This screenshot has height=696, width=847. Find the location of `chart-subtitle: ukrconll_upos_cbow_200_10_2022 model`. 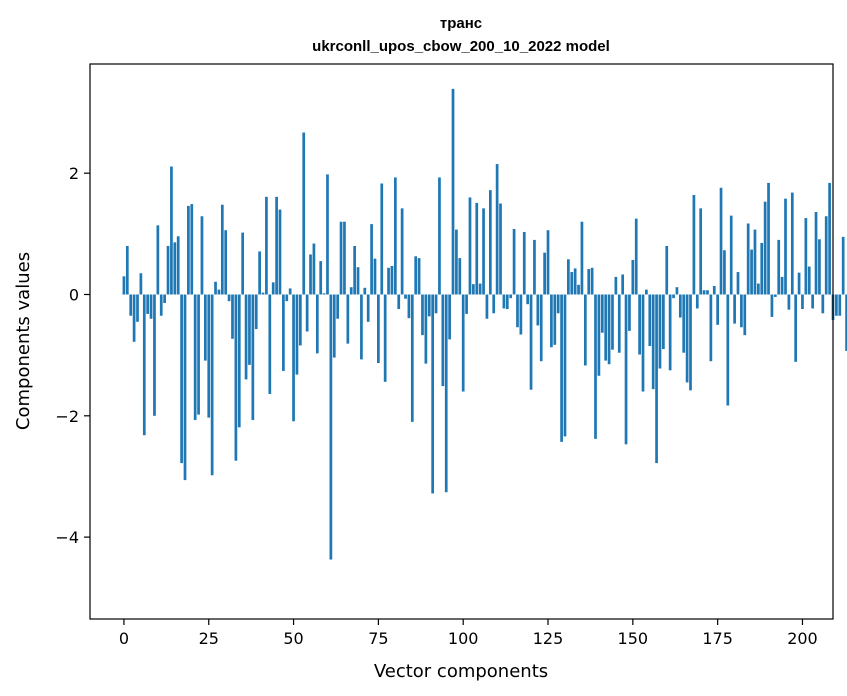

chart-subtitle: ukrconll_upos_cbow_200_10_2022 model is located at coordinates (461, 46).